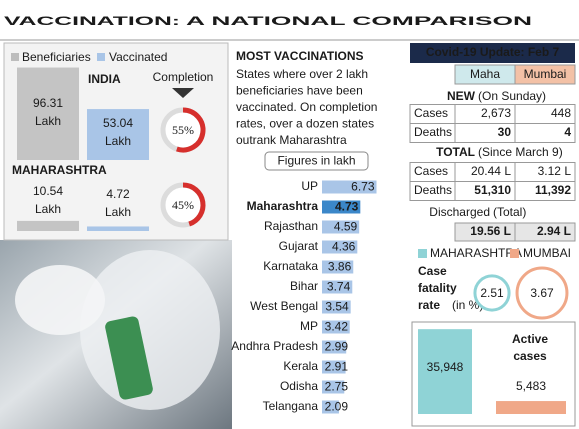  I want to click on section-heading: MOST VACCINATIONS, so click(300, 56).